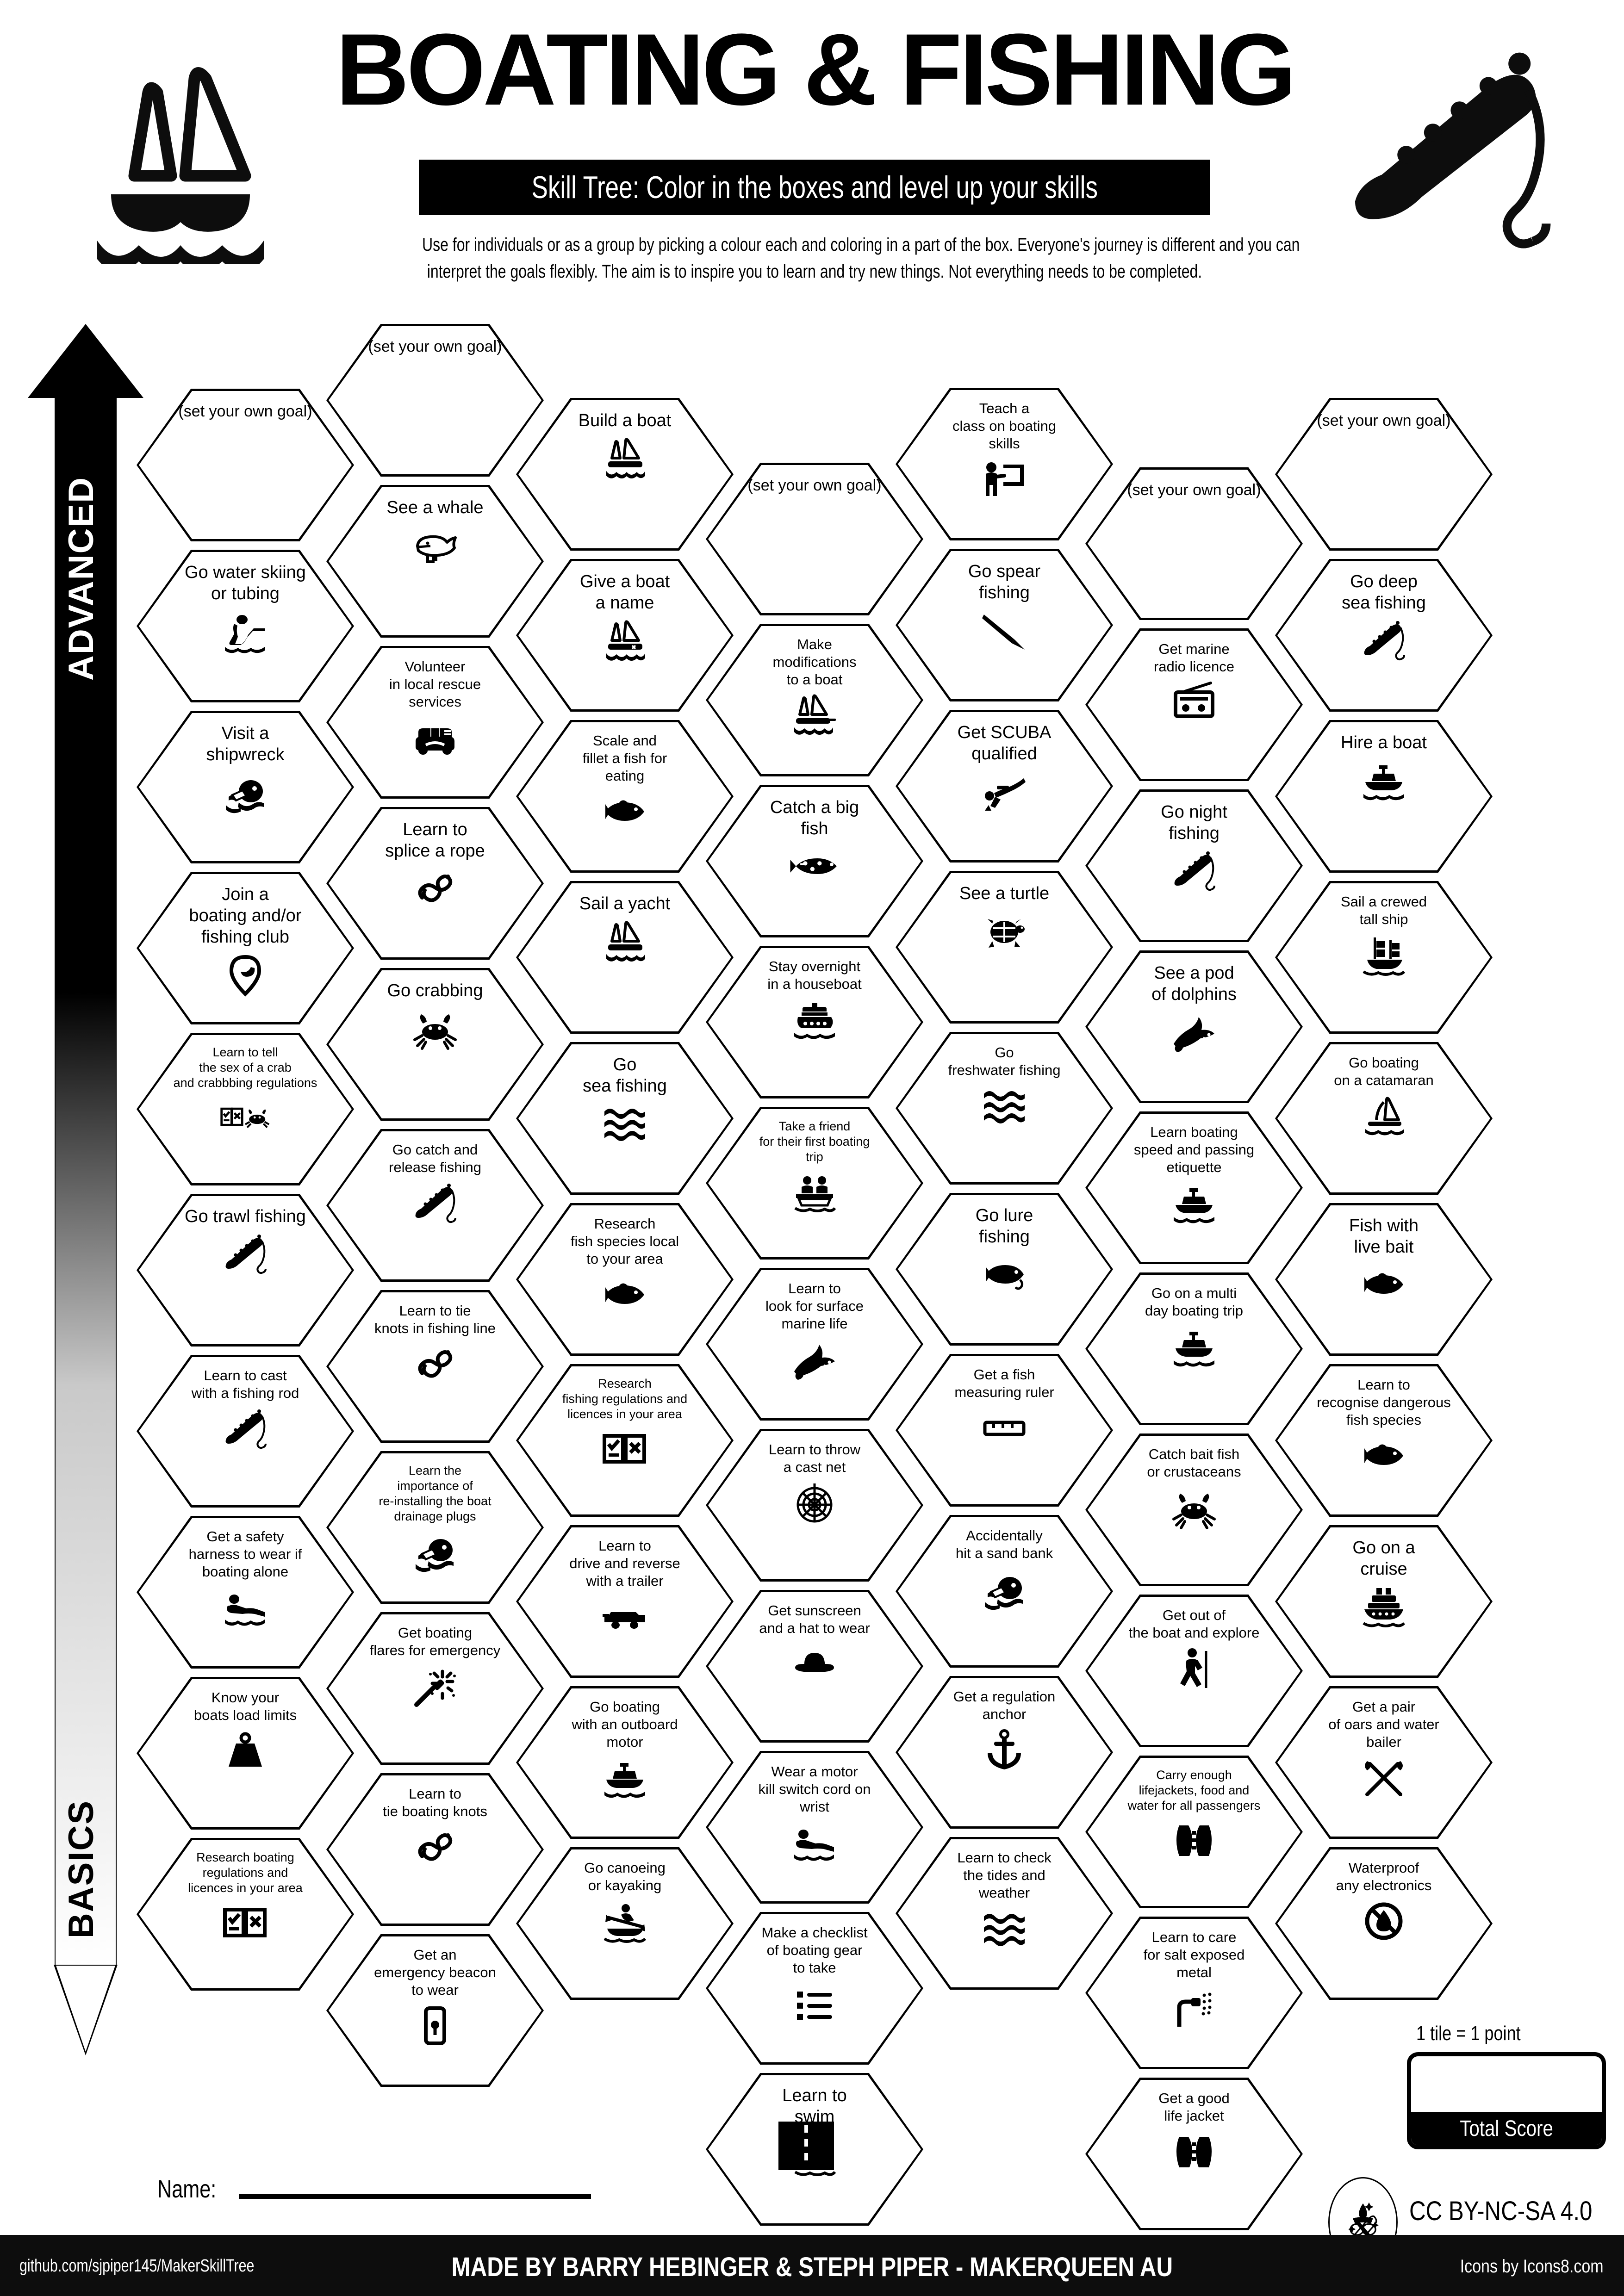 This screenshot has width=1624, height=2296. I want to click on skill-tile: Go water skiing or tubing, so click(245, 626).